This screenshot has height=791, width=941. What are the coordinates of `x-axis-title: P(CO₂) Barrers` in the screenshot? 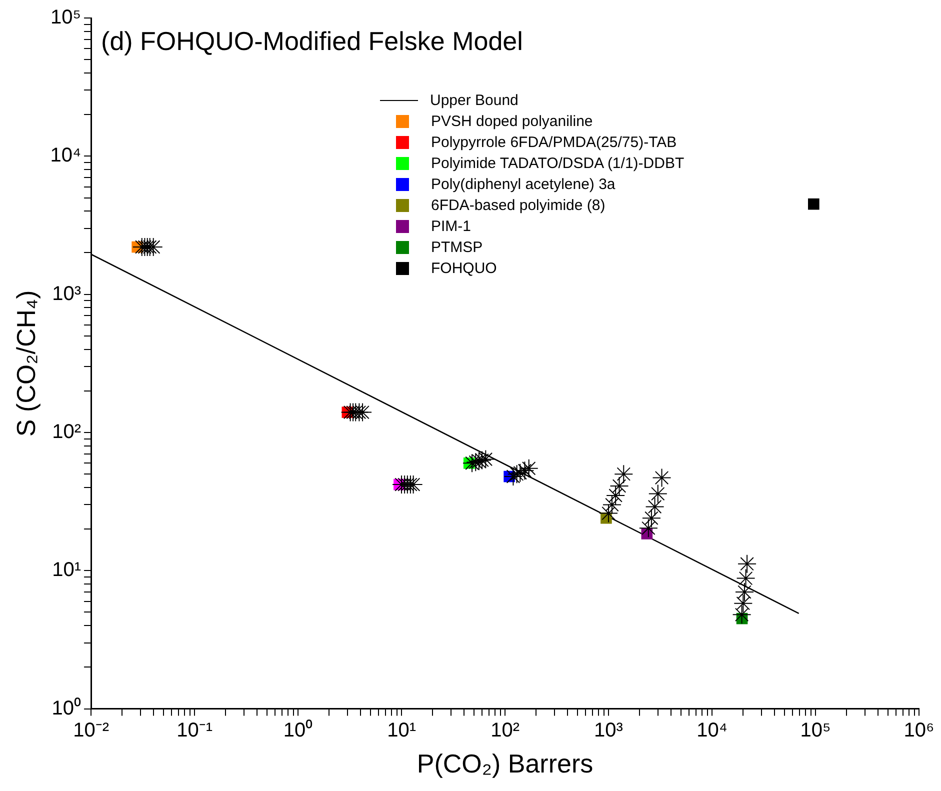 It's located at (505, 763).